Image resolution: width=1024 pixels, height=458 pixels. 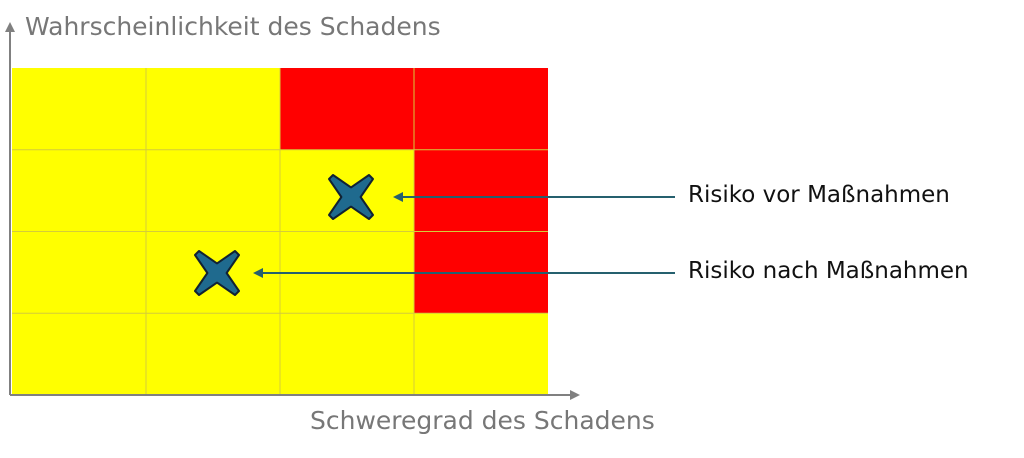 I want to click on y-axis-label: Wahrscheinlichkeit des Schadens, so click(x=233, y=26).